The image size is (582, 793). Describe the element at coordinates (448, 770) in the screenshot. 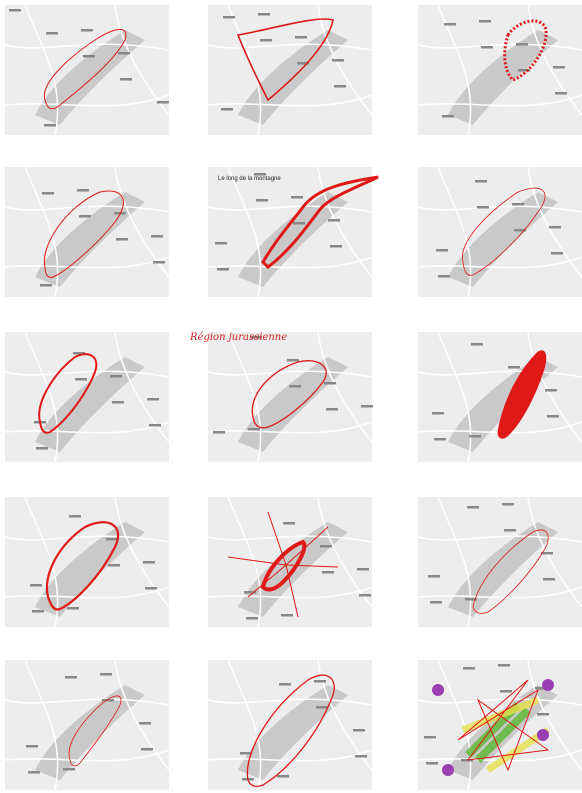

I see `purple-dot` at that location.